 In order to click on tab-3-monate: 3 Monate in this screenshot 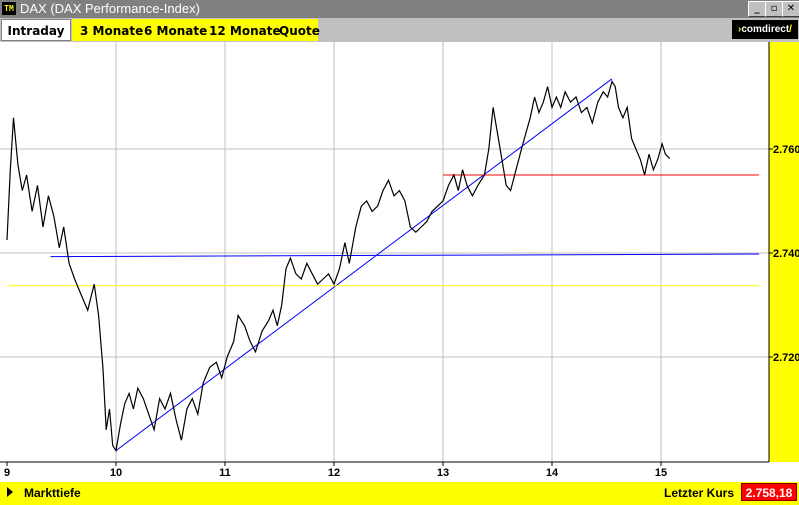, I will do `click(112, 31)`.